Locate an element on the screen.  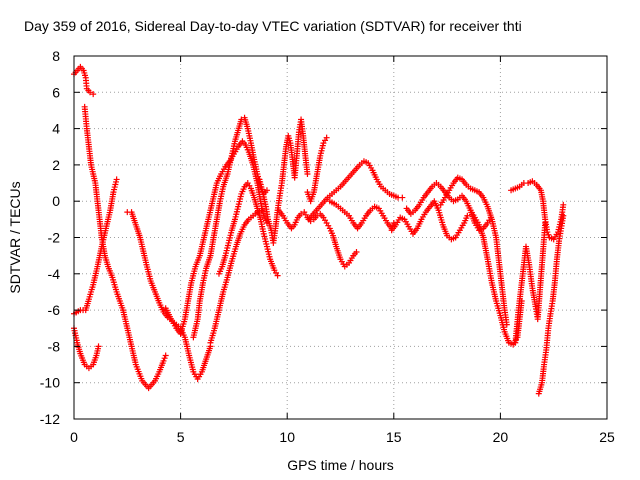
y-tick-labels: -12 -10 -8 -6 -4 -2 0 2 4 6 8 is located at coordinates (50, 237).